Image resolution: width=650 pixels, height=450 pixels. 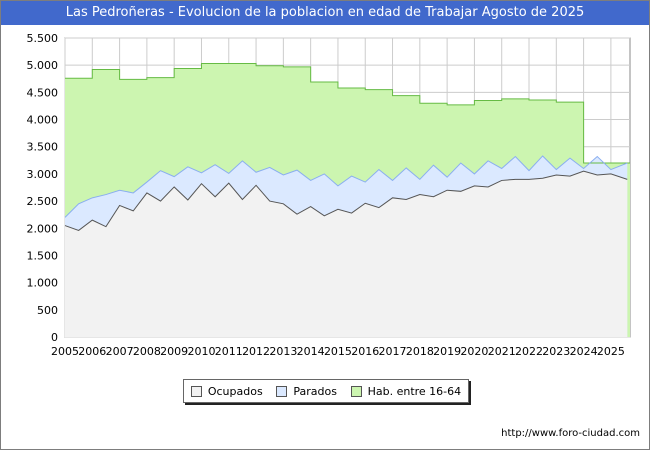 What do you see at coordinates (447, 351) in the screenshot?
I see `x-tick-label: 2019` at bounding box center [447, 351].